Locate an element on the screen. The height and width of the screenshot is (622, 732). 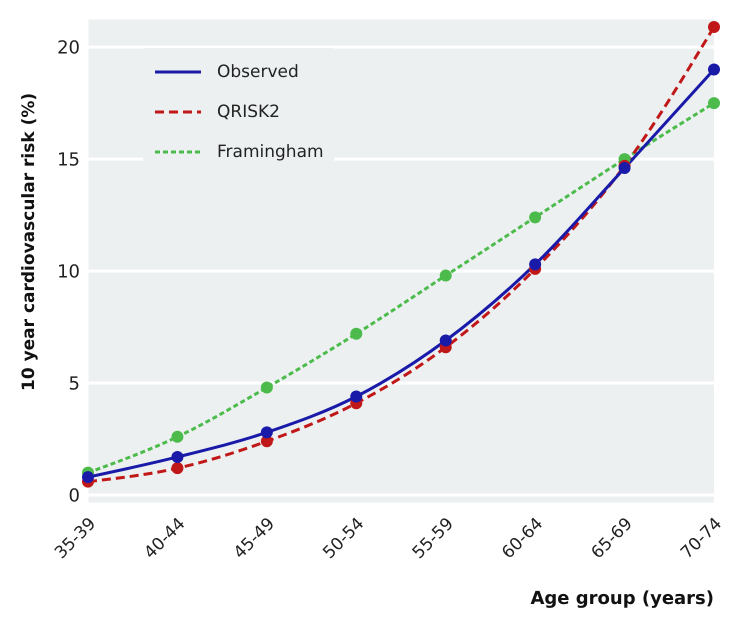
legend-label: Observed is located at coordinates (258, 72).